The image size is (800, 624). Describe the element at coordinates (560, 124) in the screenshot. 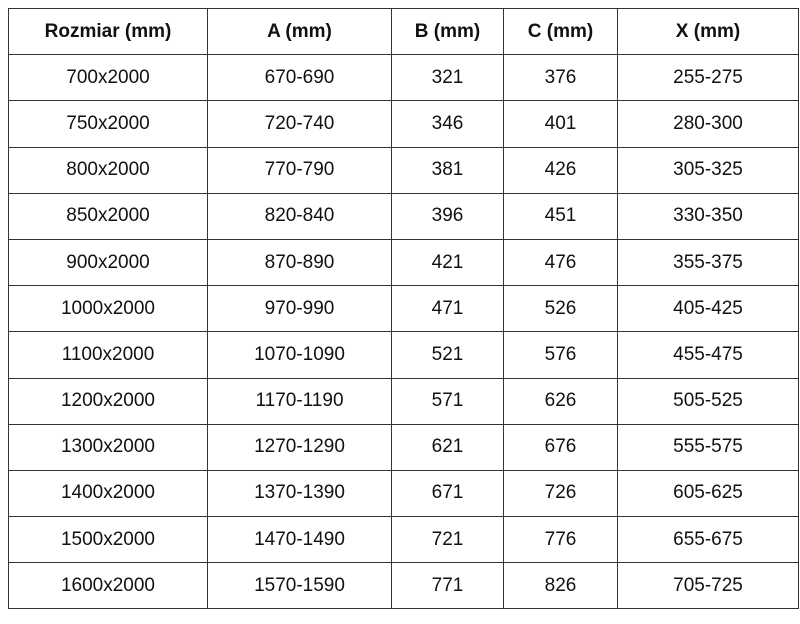

I see `cell-c: 401` at that location.